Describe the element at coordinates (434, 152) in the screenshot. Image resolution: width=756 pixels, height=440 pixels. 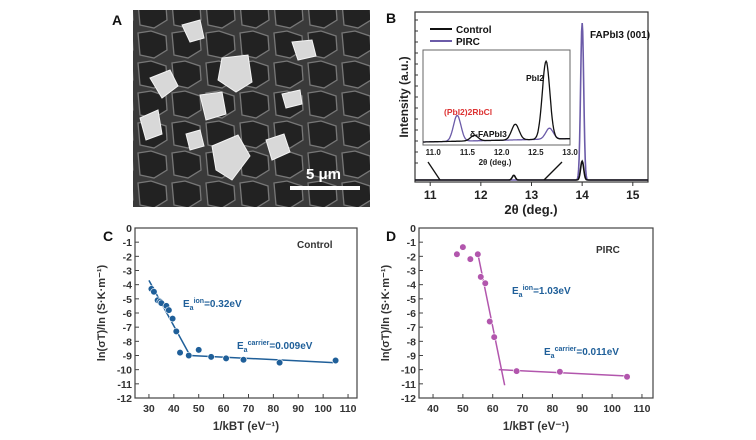
I see `inset-x-tick-label: 11.0` at that location.